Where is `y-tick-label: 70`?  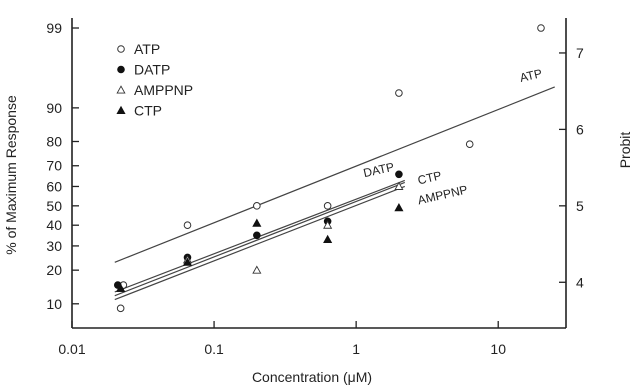
y-tick-label: 70 is located at coordinates (54, 166).